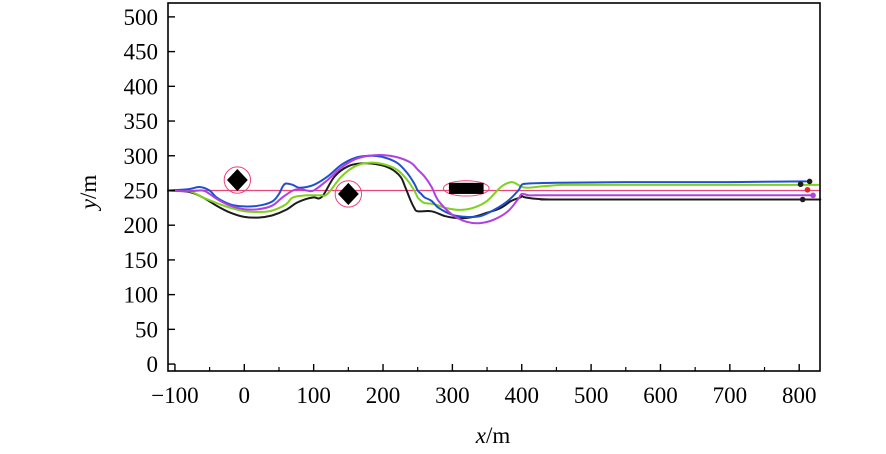  What do you see at coordinates (88, 193) in the screenshot?
I see `y-axis-label: y/m` at bounding box center [88, 193].